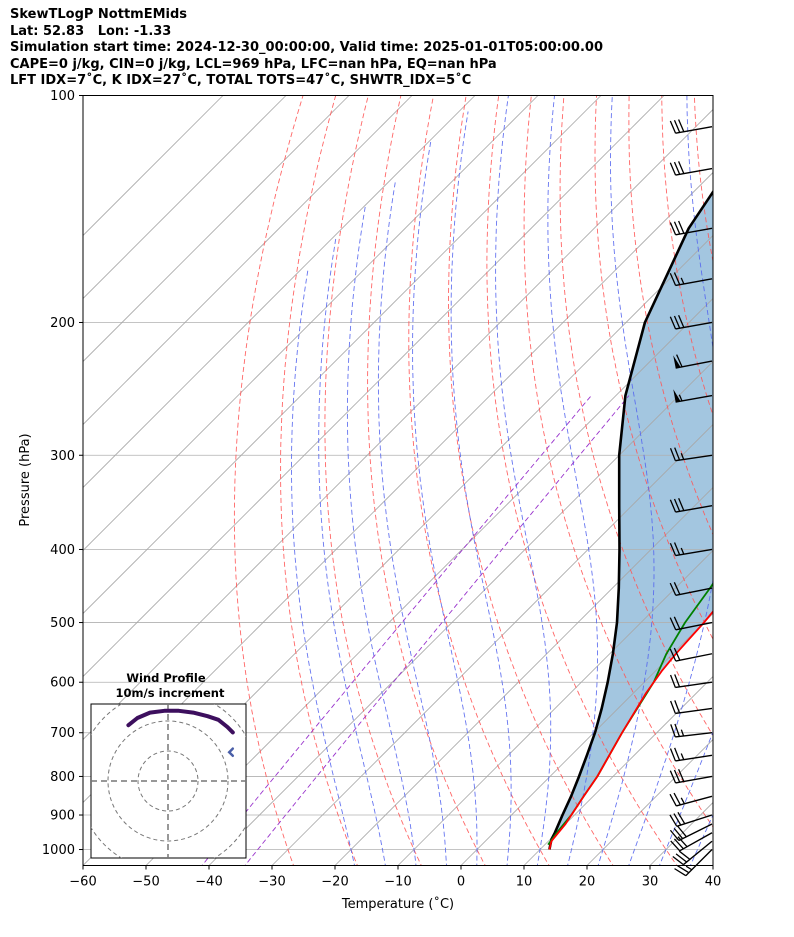 This screenshot has height=937, width=794. I want to click on x-tick-label: 0, so click(461, 882).